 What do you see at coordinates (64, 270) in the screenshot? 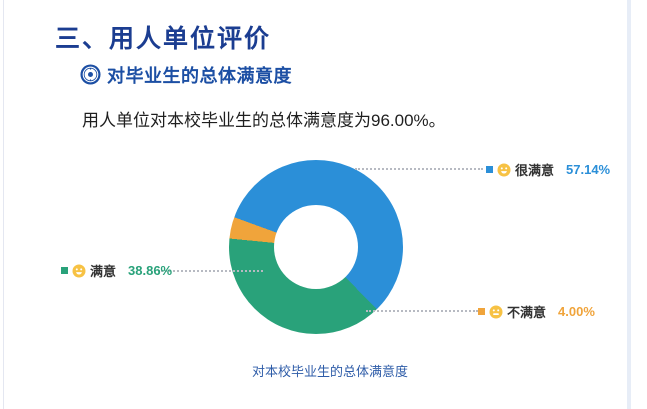
I see `legend-marker-satisfied` at bounding box center [64, 270].